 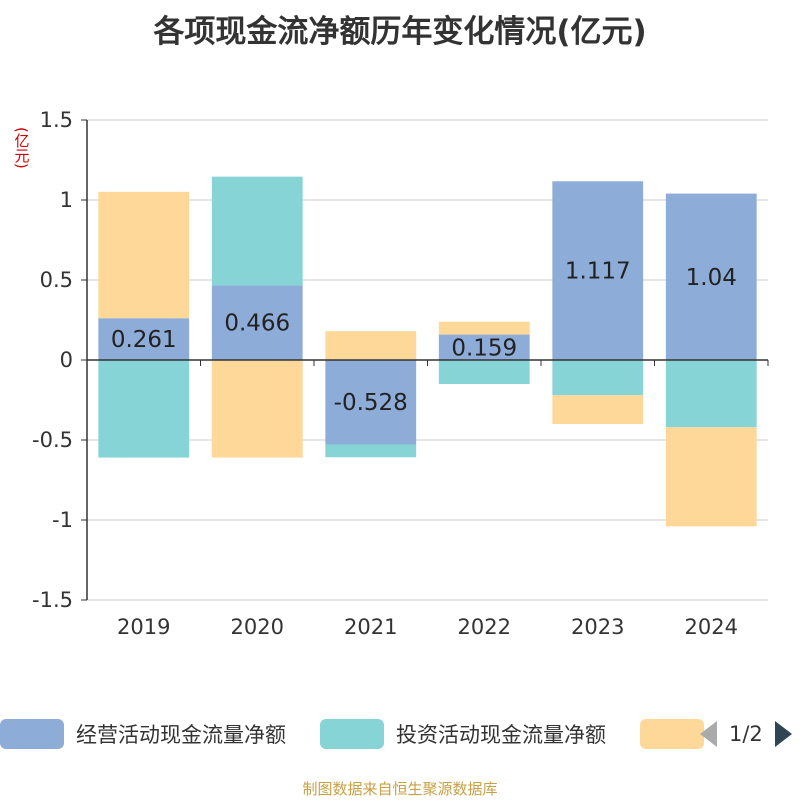 I want to click on x-tick-label: 2024, so click(x=711, y=627).